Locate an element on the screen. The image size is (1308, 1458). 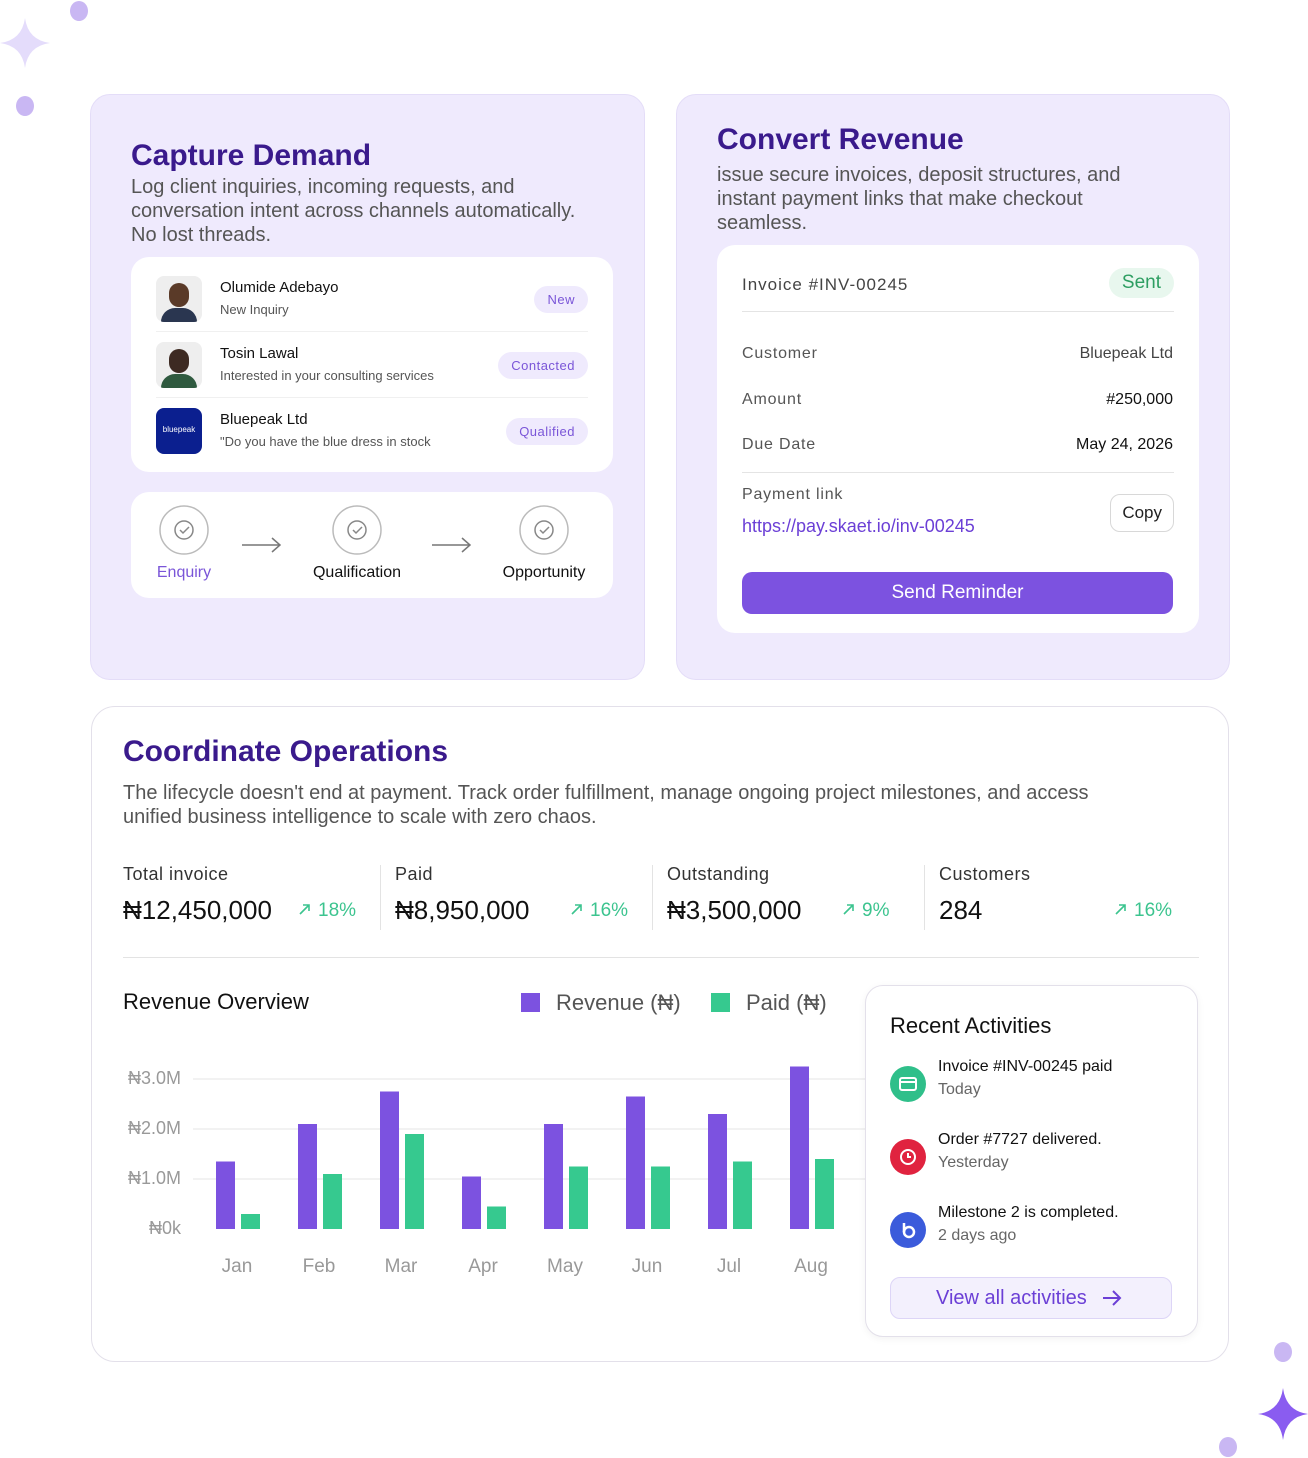
view-all-button: View all activities is located at coordinates (1031, 1298).